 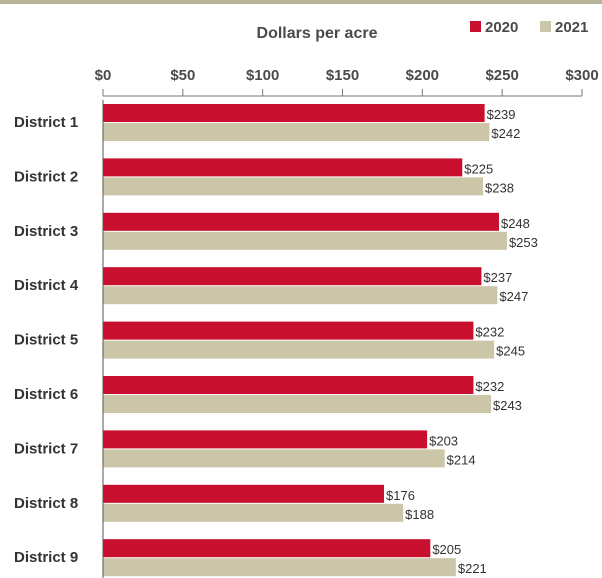 What do you see at coordinates (472, 568) in the screenshot?
I see `data-label-2021: $221` at bounding box center [472, 568].